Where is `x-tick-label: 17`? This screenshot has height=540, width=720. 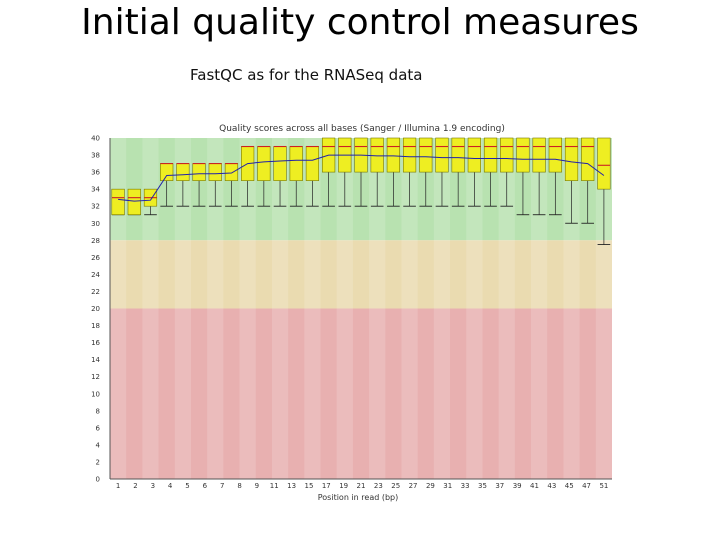
x-tick-label: 17 is located at coordinates (326, 486).